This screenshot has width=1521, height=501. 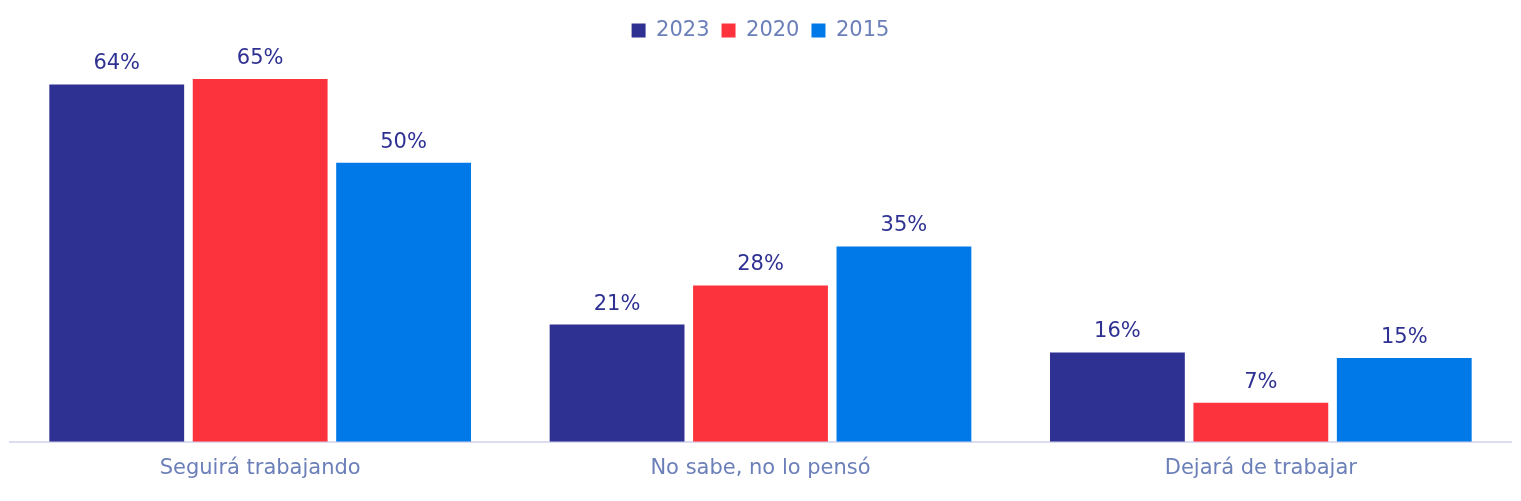 What do you see at coordinates (1117, 330) in the screenshot?
I see `data-label: 16%` at bounding box center [1117, 330].